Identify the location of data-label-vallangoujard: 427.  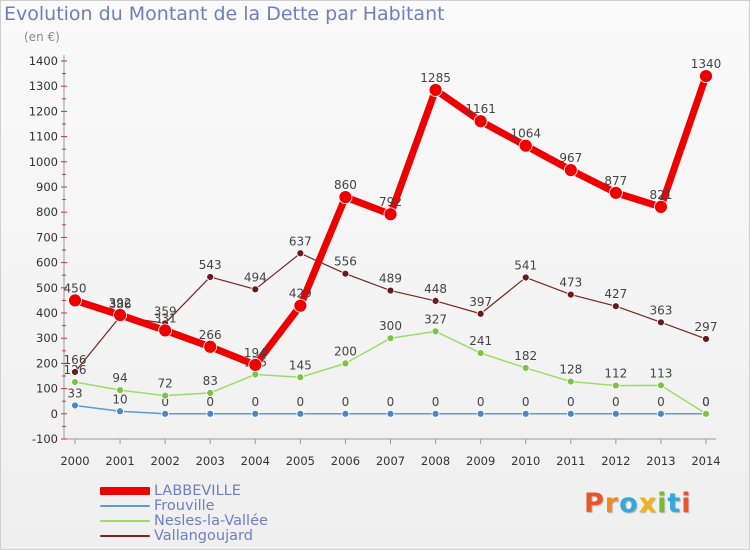
(615, 294).